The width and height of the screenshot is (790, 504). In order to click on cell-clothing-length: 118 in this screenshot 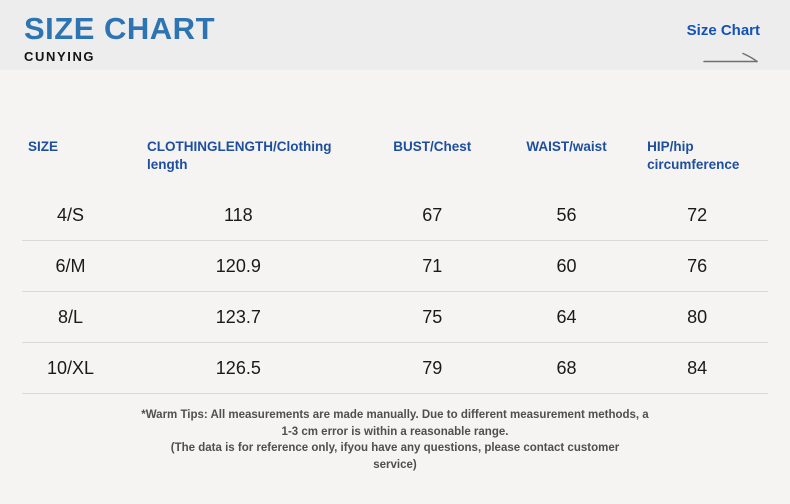, I will do `click(238, 214)`.